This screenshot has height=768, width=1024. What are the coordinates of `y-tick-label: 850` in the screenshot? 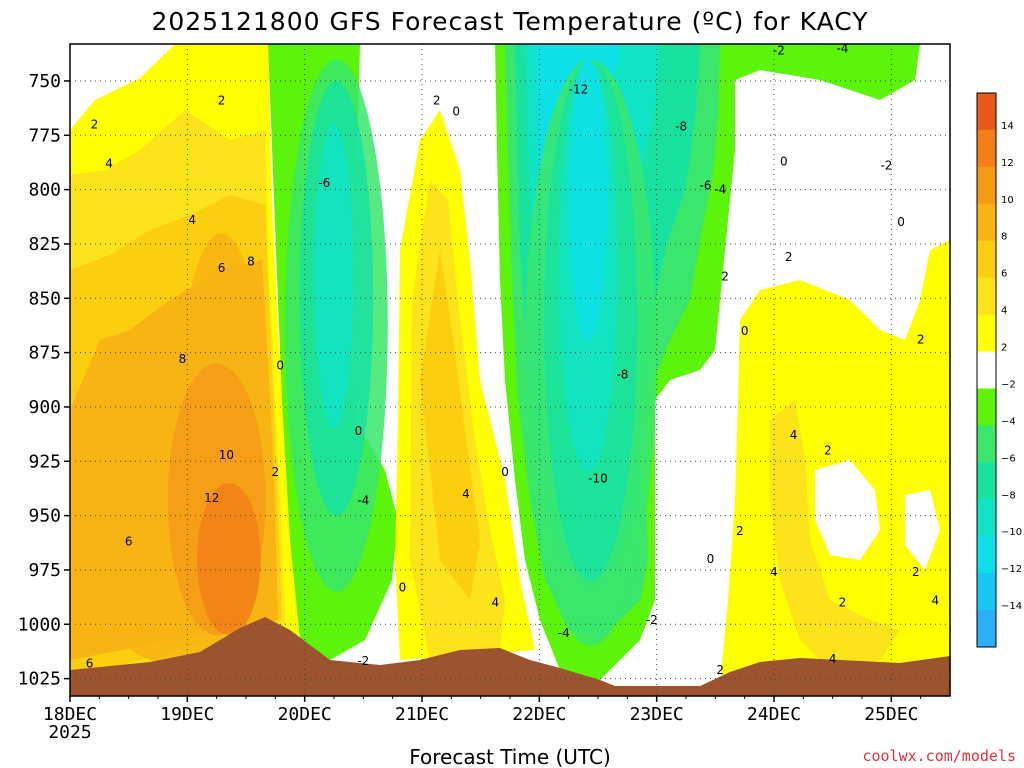 It's located at (44, 298).